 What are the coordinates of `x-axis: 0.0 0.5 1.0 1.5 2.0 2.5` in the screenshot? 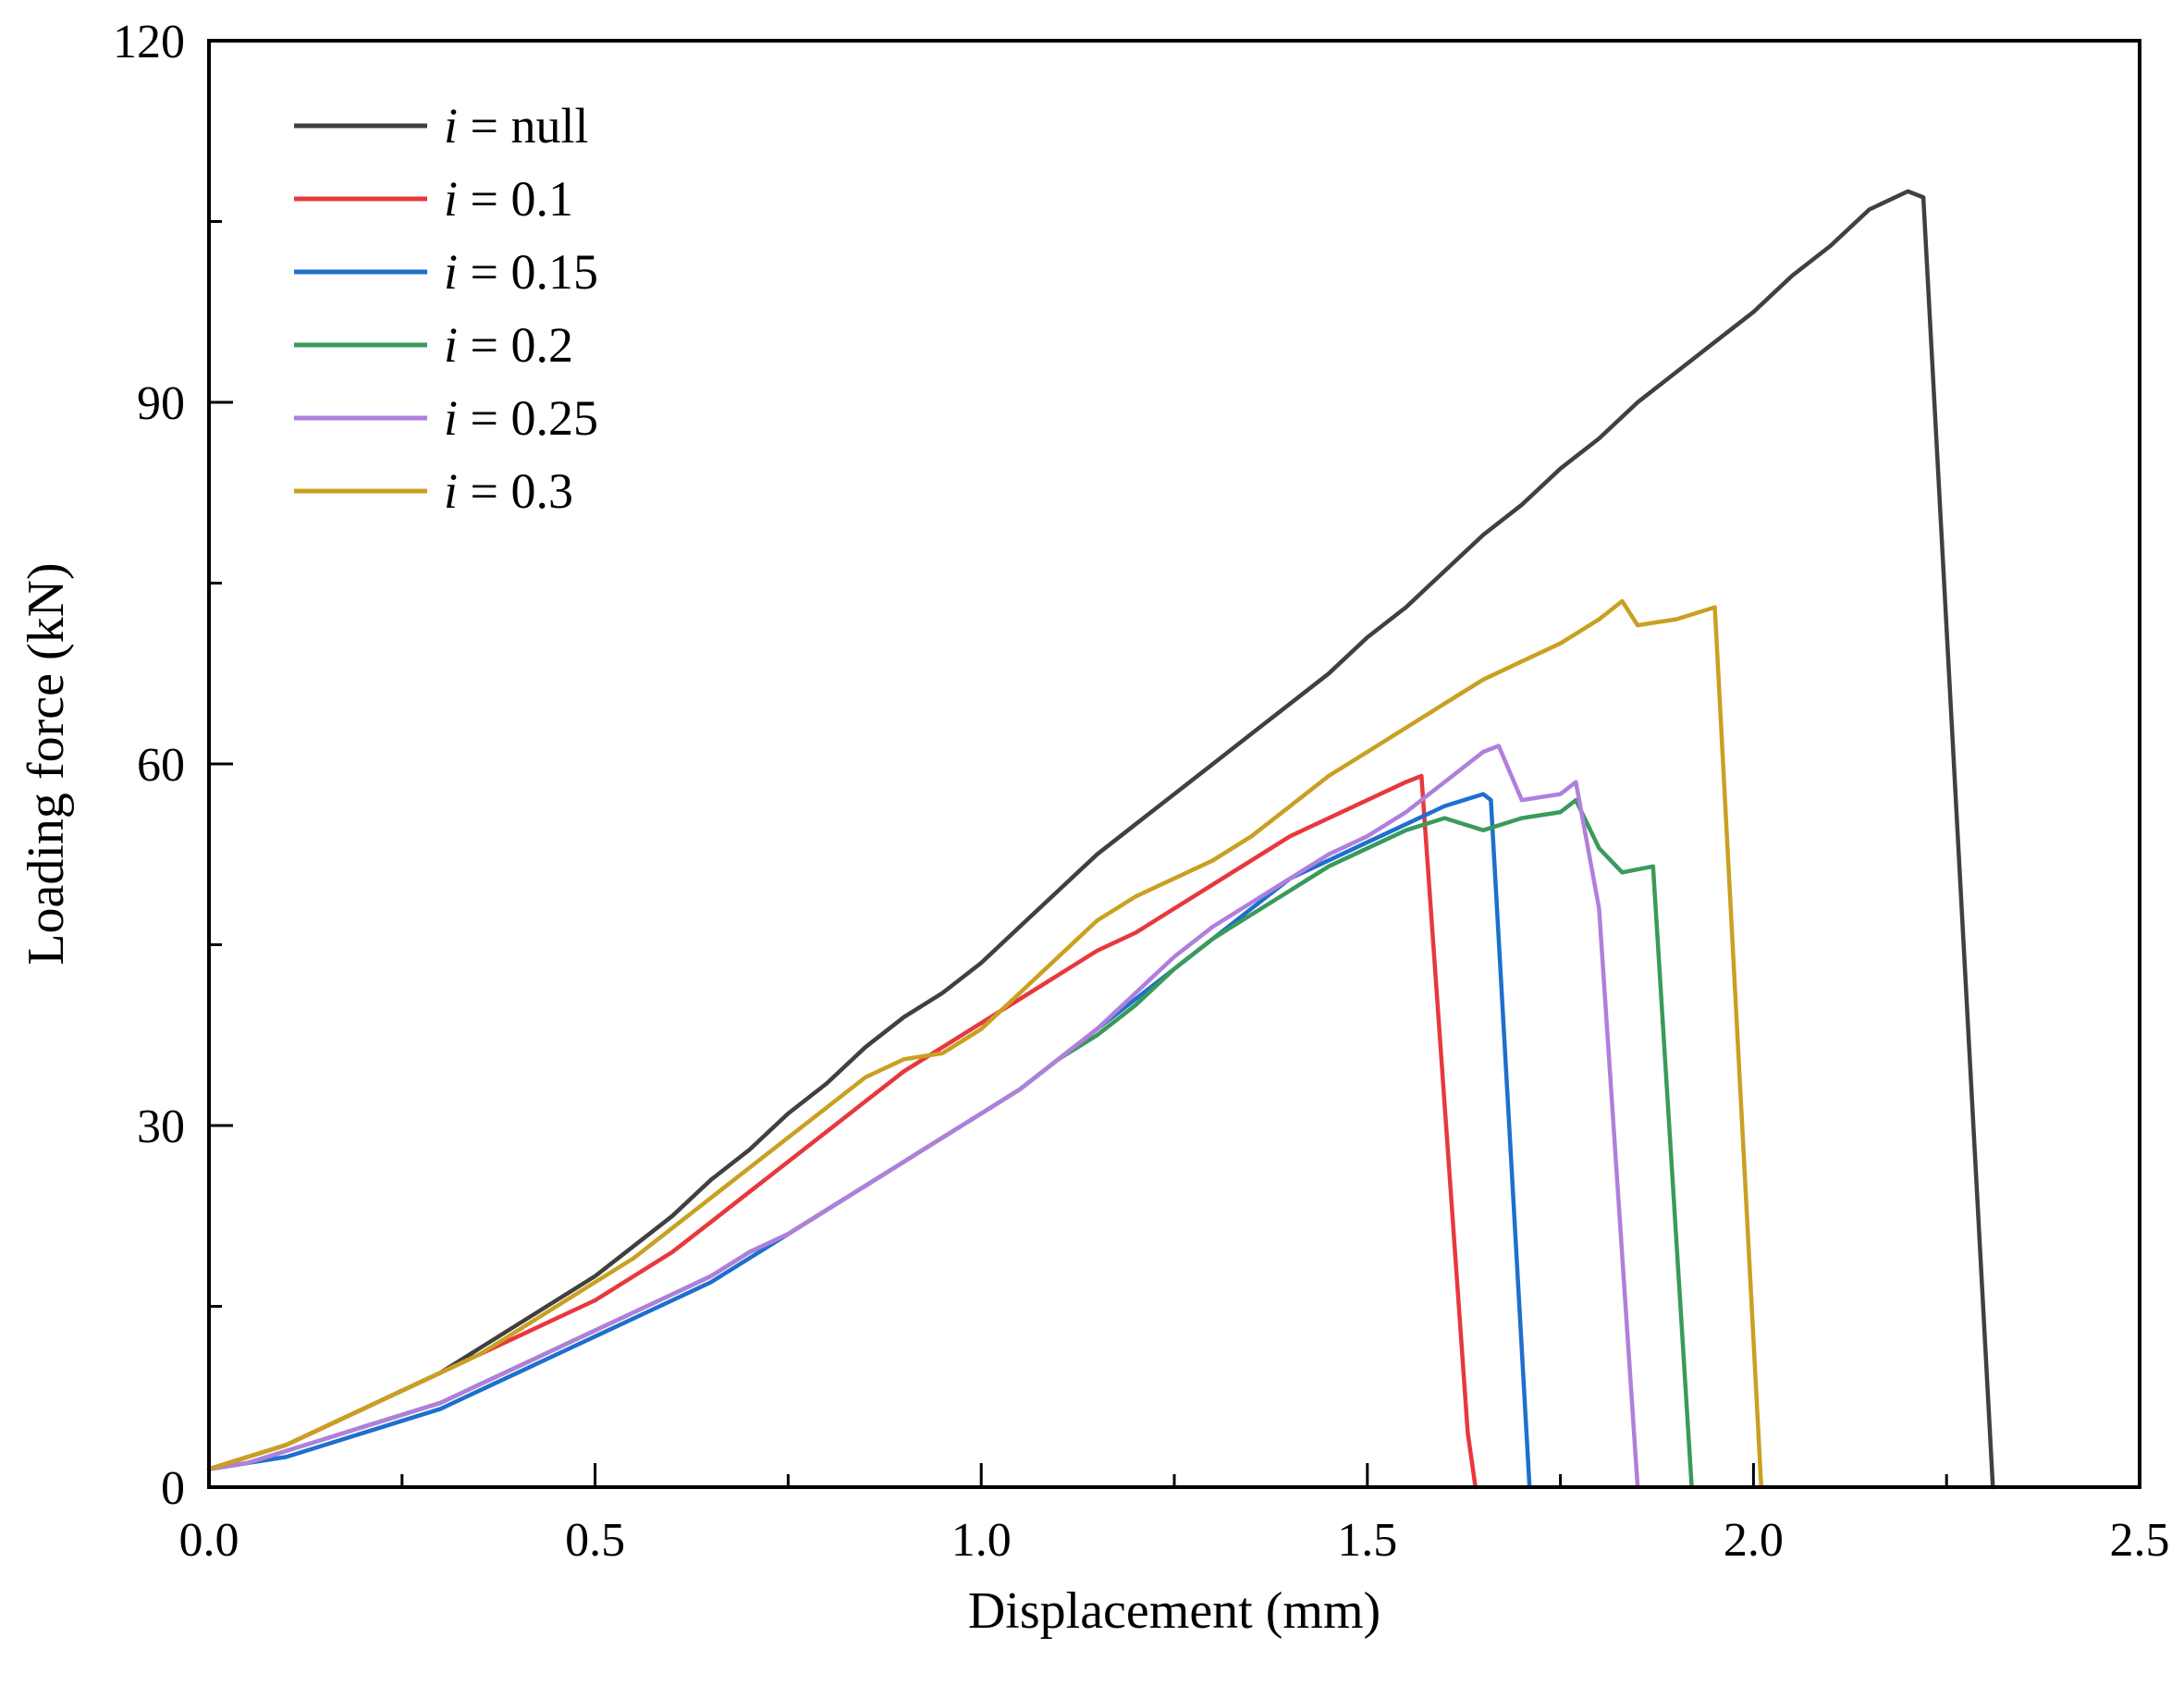 It's located at (1174, 1515).